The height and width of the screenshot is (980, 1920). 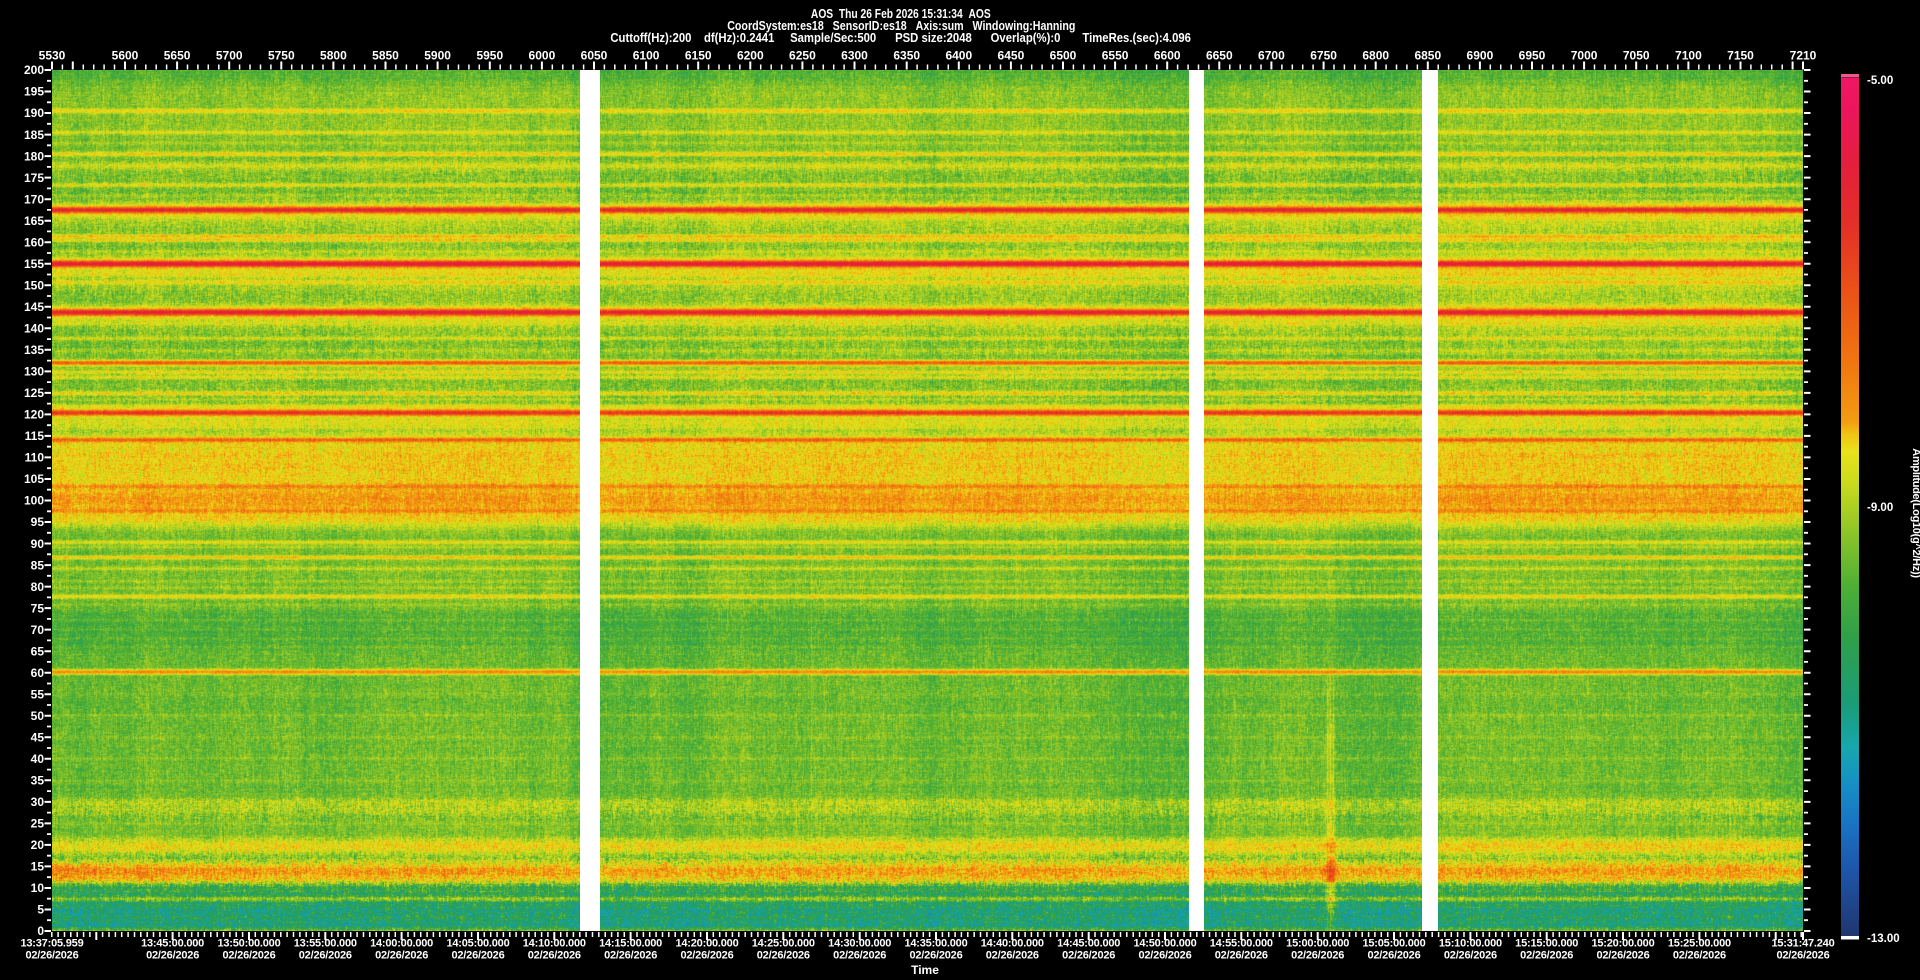 What do you see at coordinates (1011, 56) in the screenshot?
I see `svg-text: 6450` at bounding box center [1011, 56].